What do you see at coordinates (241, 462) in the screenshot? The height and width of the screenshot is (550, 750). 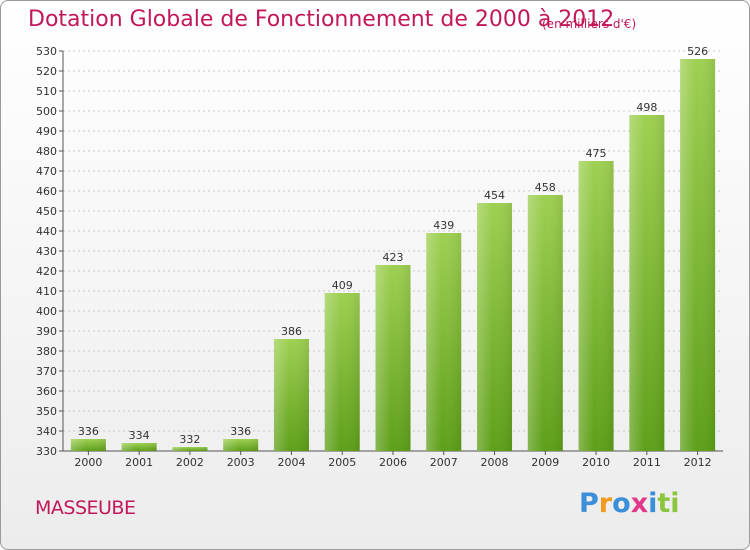 I see `x-tick-label-2003: 2003` at bounding box center [241, 462].